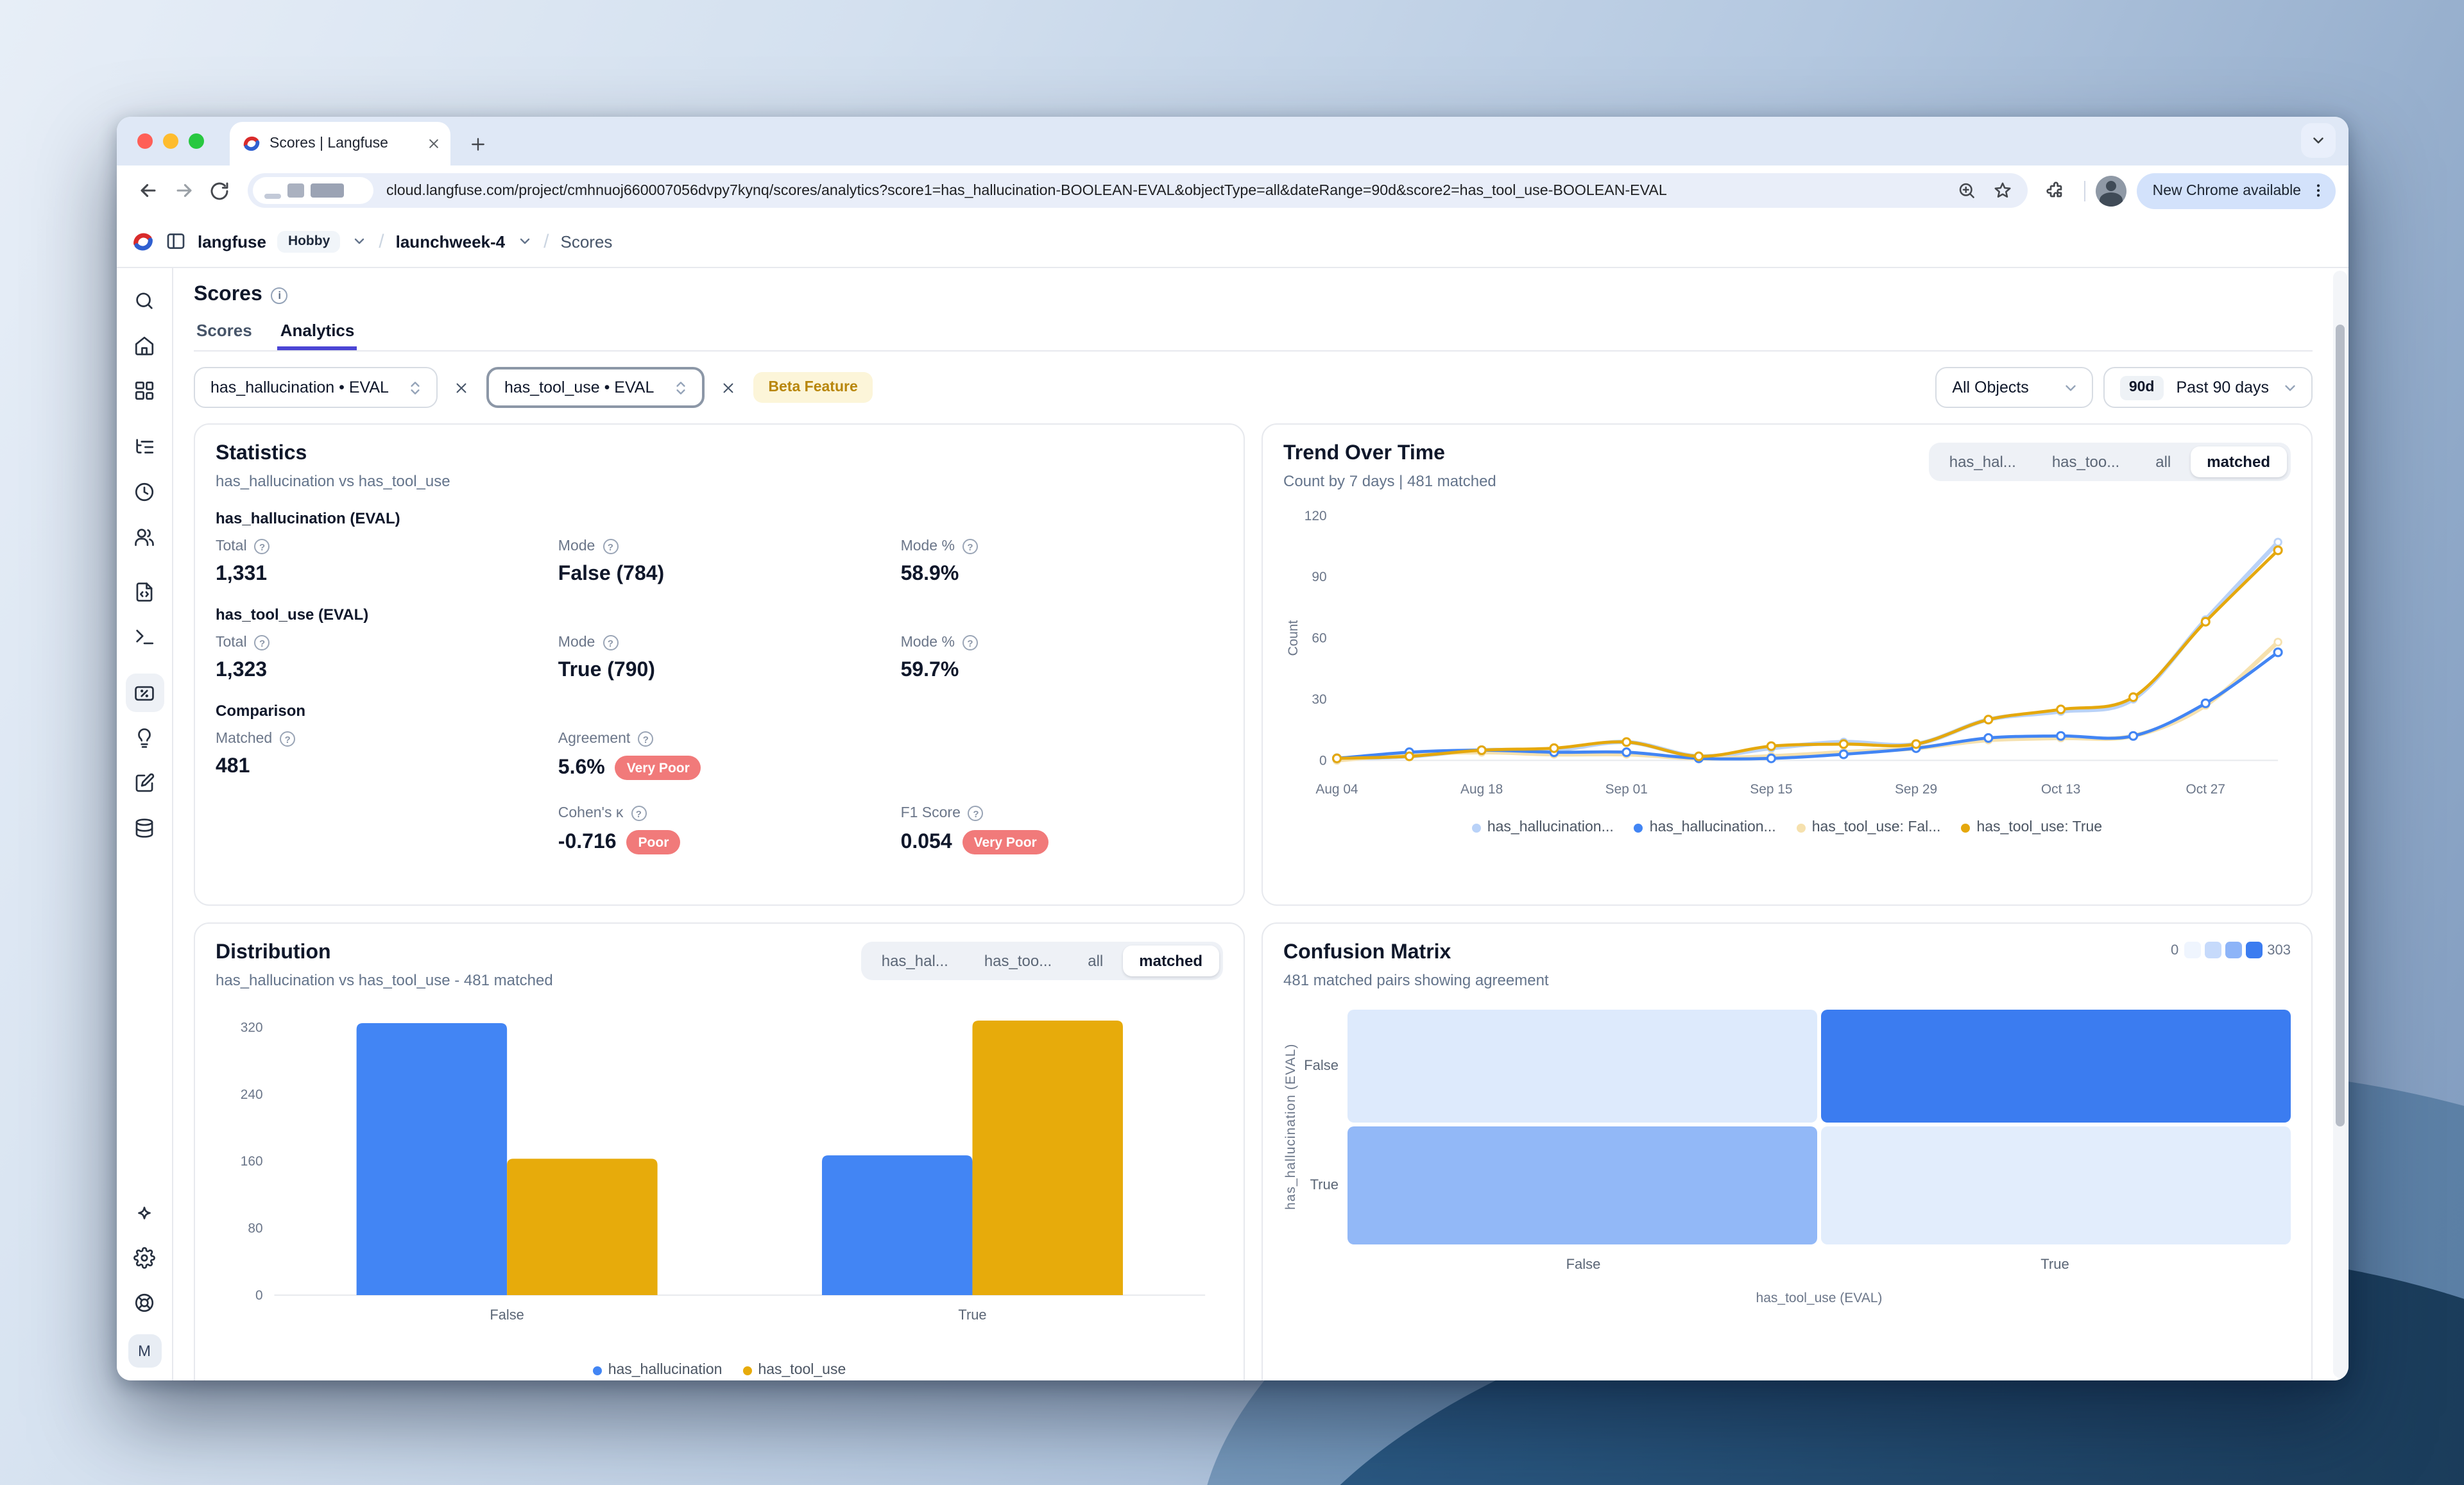 The width and height of the screenshot is (2464, 1485). Describe the element at coordinates (224, 330) in the screenshot. I see `tab-scores: Scores` at that location.